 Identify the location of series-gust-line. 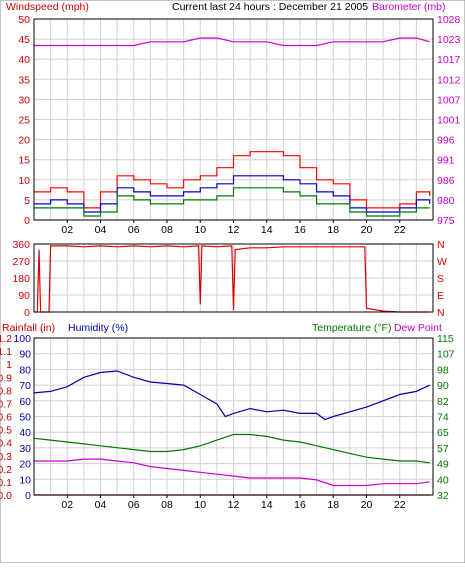
(232, 180).